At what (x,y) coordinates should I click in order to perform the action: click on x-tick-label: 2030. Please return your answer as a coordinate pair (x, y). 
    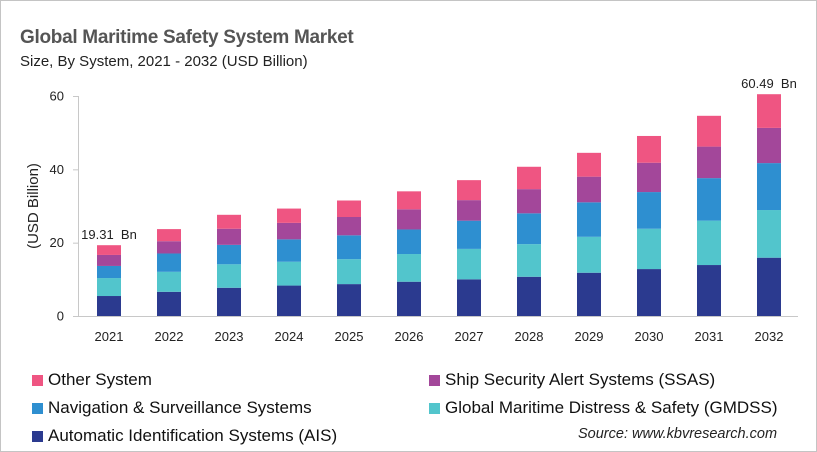
    Looking at the image, I should click on (649, 336).